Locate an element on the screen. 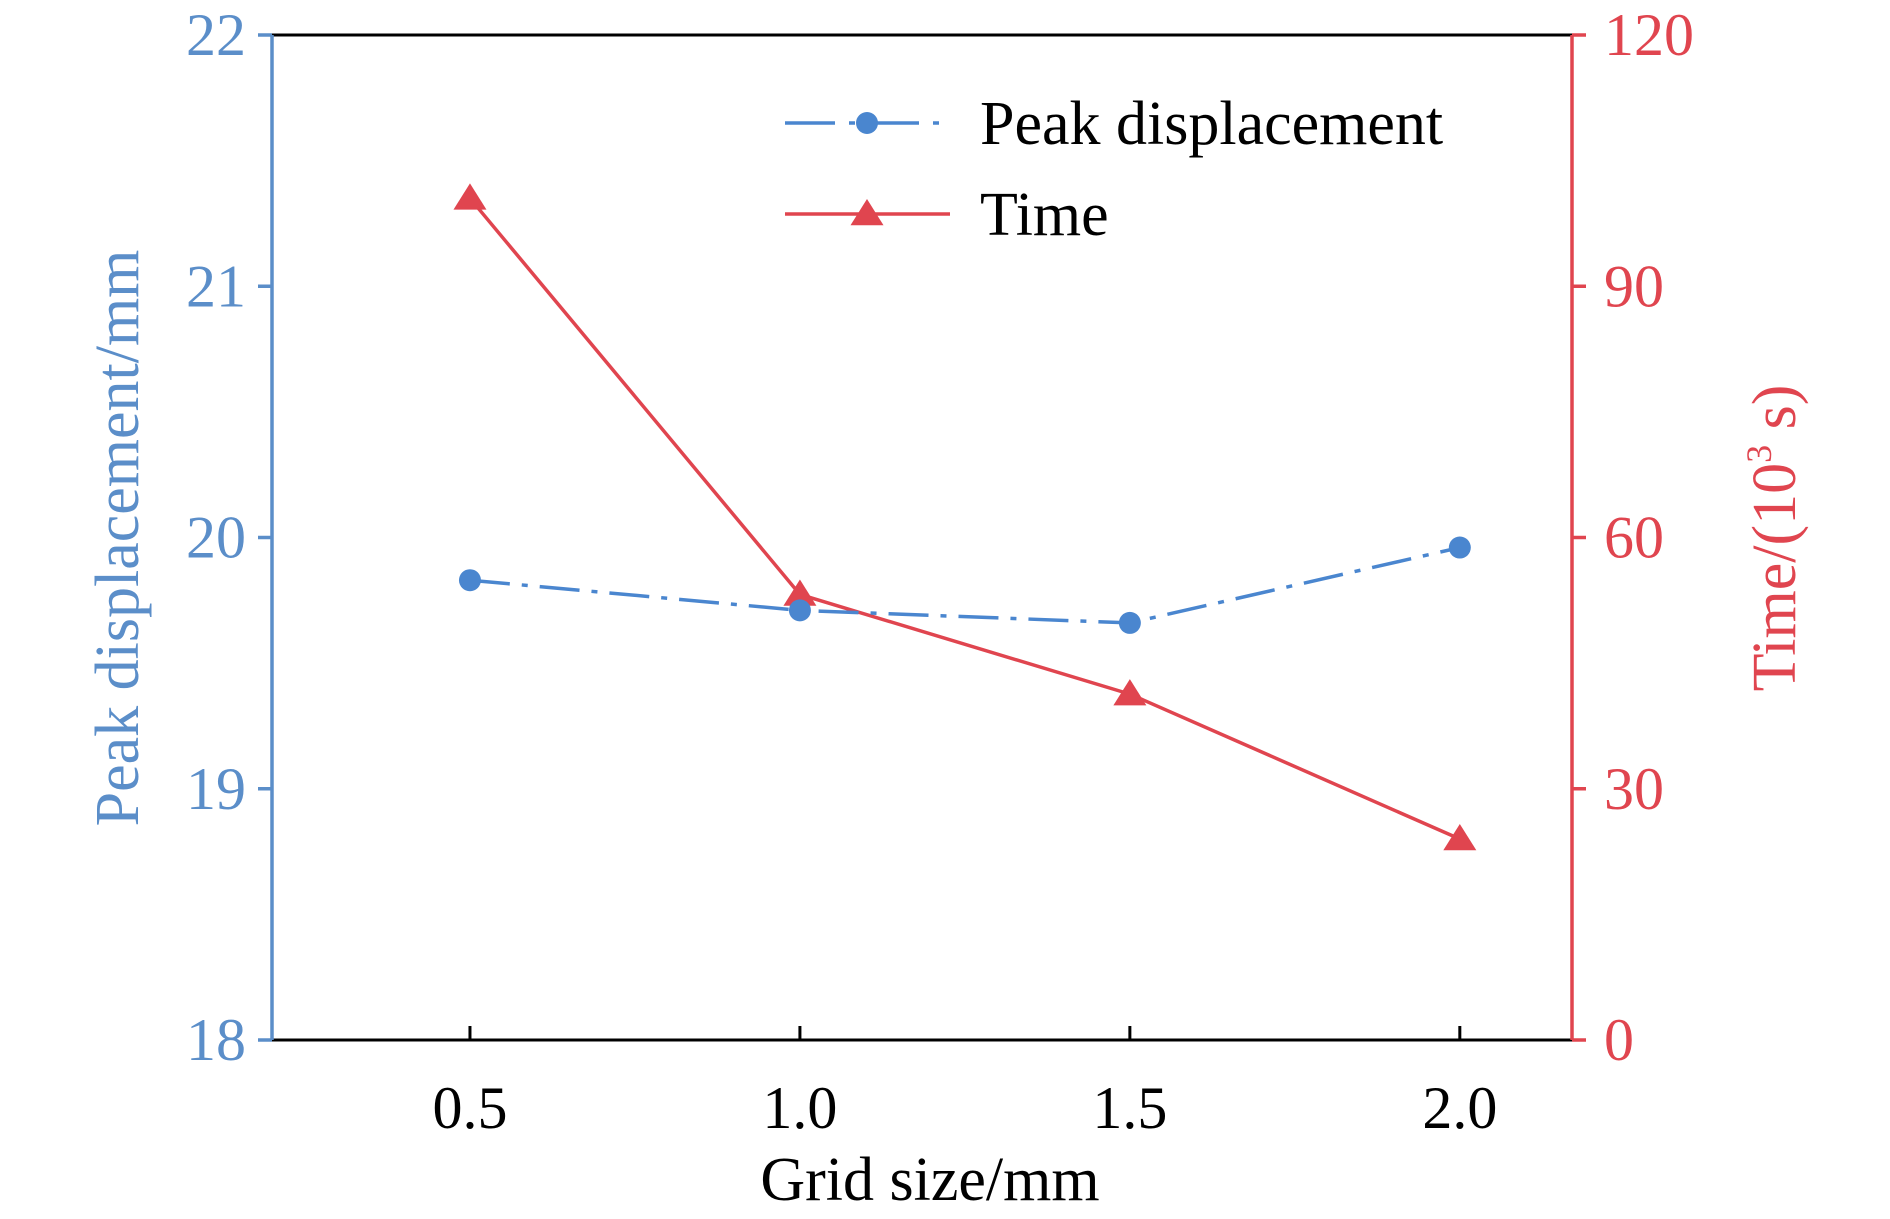 The image size is (1890, 1219). legend-label-time: Time is located at coordinates (1044, 215).